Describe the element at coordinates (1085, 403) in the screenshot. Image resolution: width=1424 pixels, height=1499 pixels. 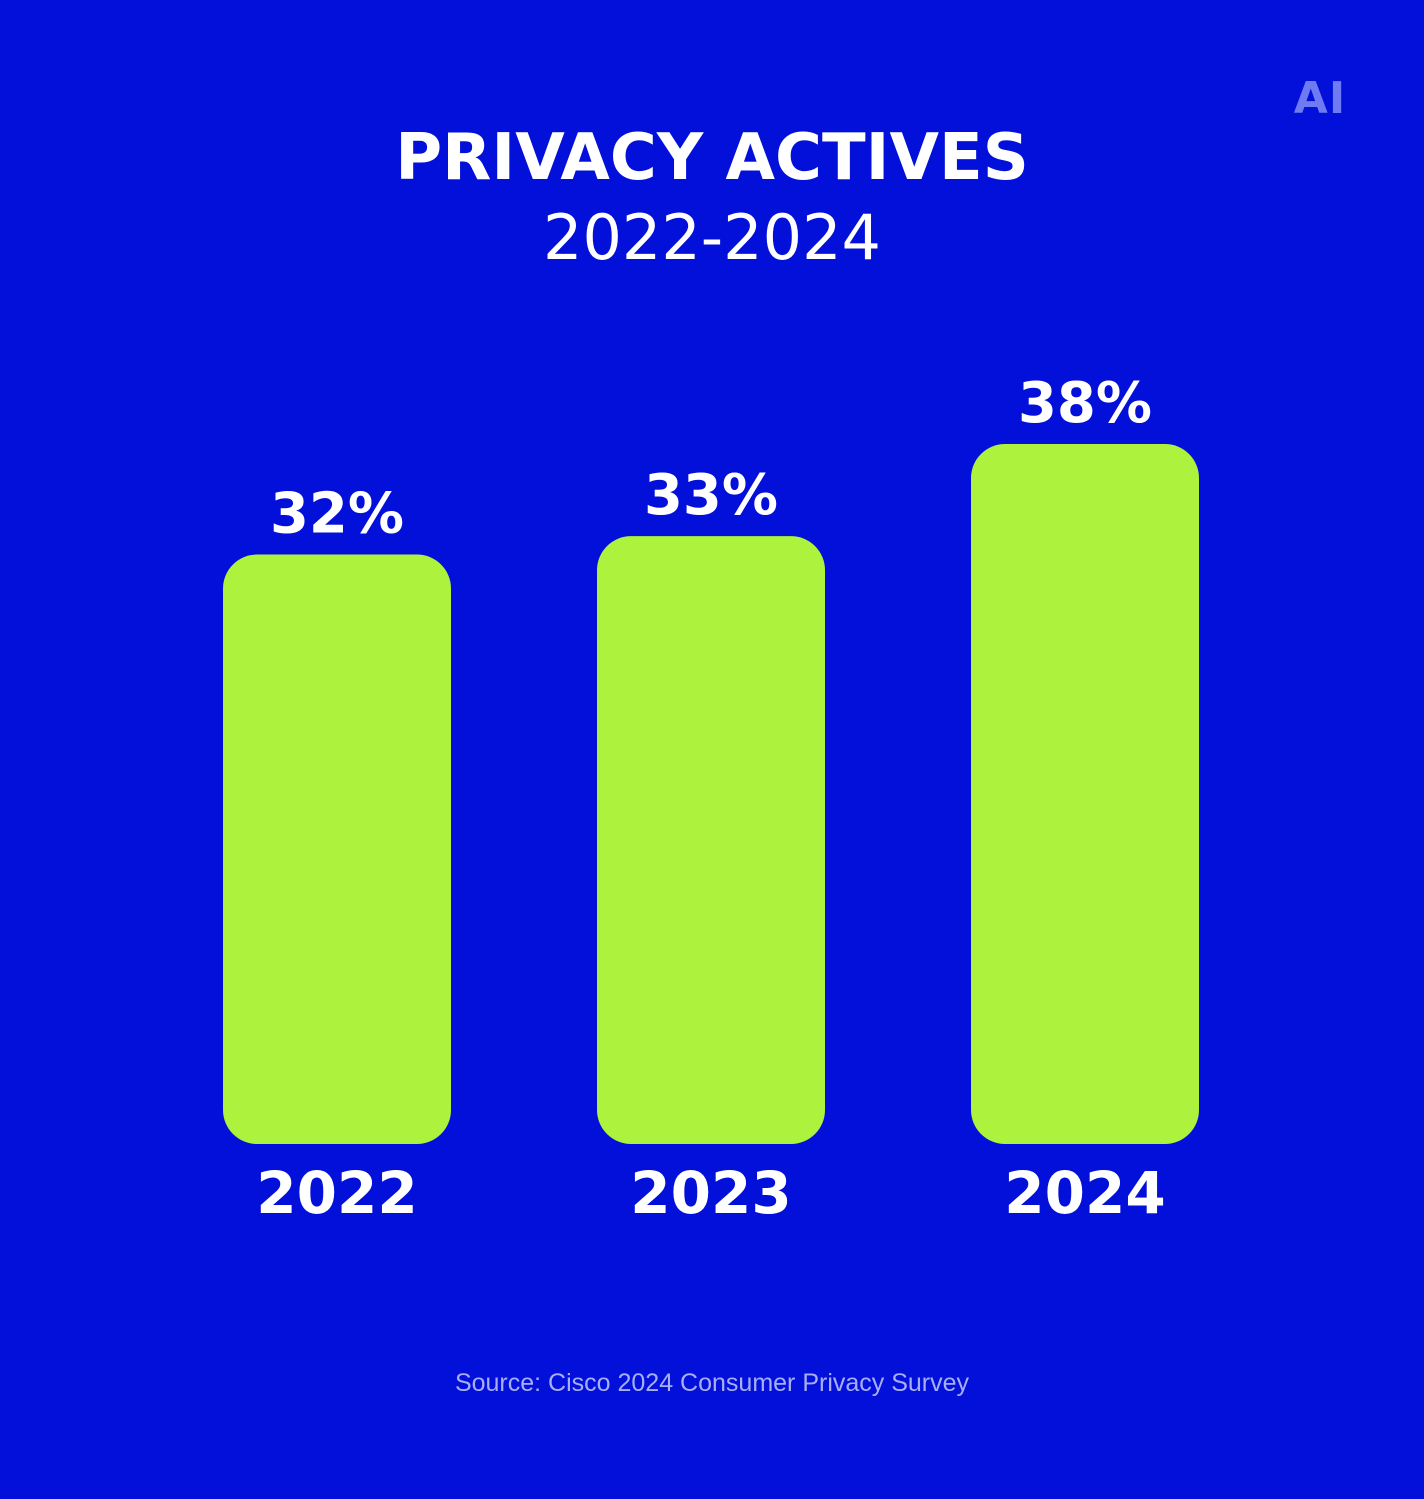
I see `value-label-2024: 38%` at that location.